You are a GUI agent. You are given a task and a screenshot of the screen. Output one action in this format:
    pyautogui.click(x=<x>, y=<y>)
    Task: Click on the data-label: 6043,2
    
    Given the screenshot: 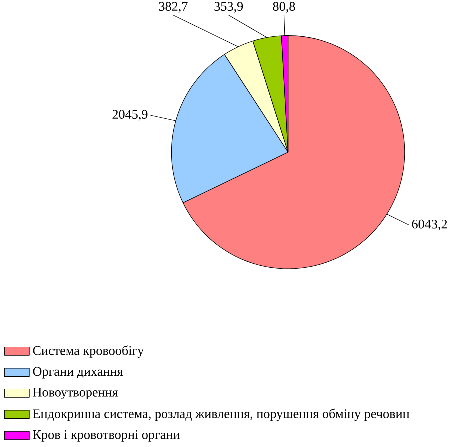 What is the action you would take?
    pyautogui.click(x=430, y=225)
    